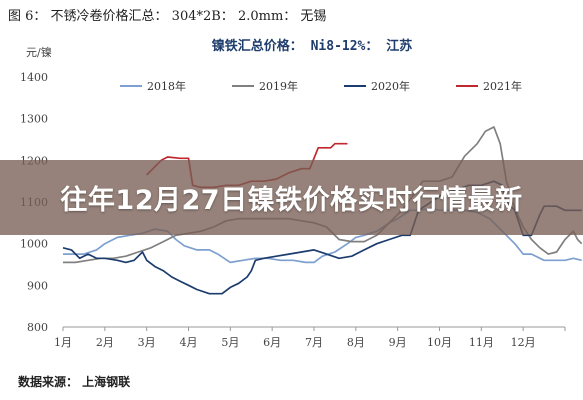 The image size is (583, 400). What do you see at coordinates (312, 46) in the screenshot?
I see `chart-title: 镍铁汇总价格： Ni8-12%： 江苏` at bounding box center [312, 46].